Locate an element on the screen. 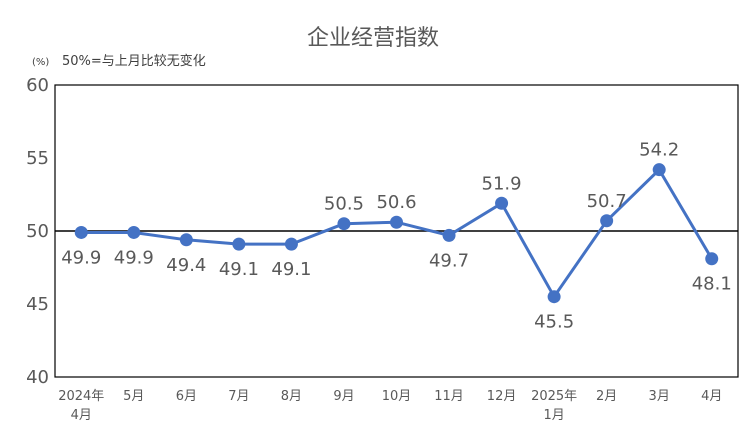 The width and height of the screenshot is (746, 448). chart-title: 企业经营指数 is located at coordinates (373, 38).